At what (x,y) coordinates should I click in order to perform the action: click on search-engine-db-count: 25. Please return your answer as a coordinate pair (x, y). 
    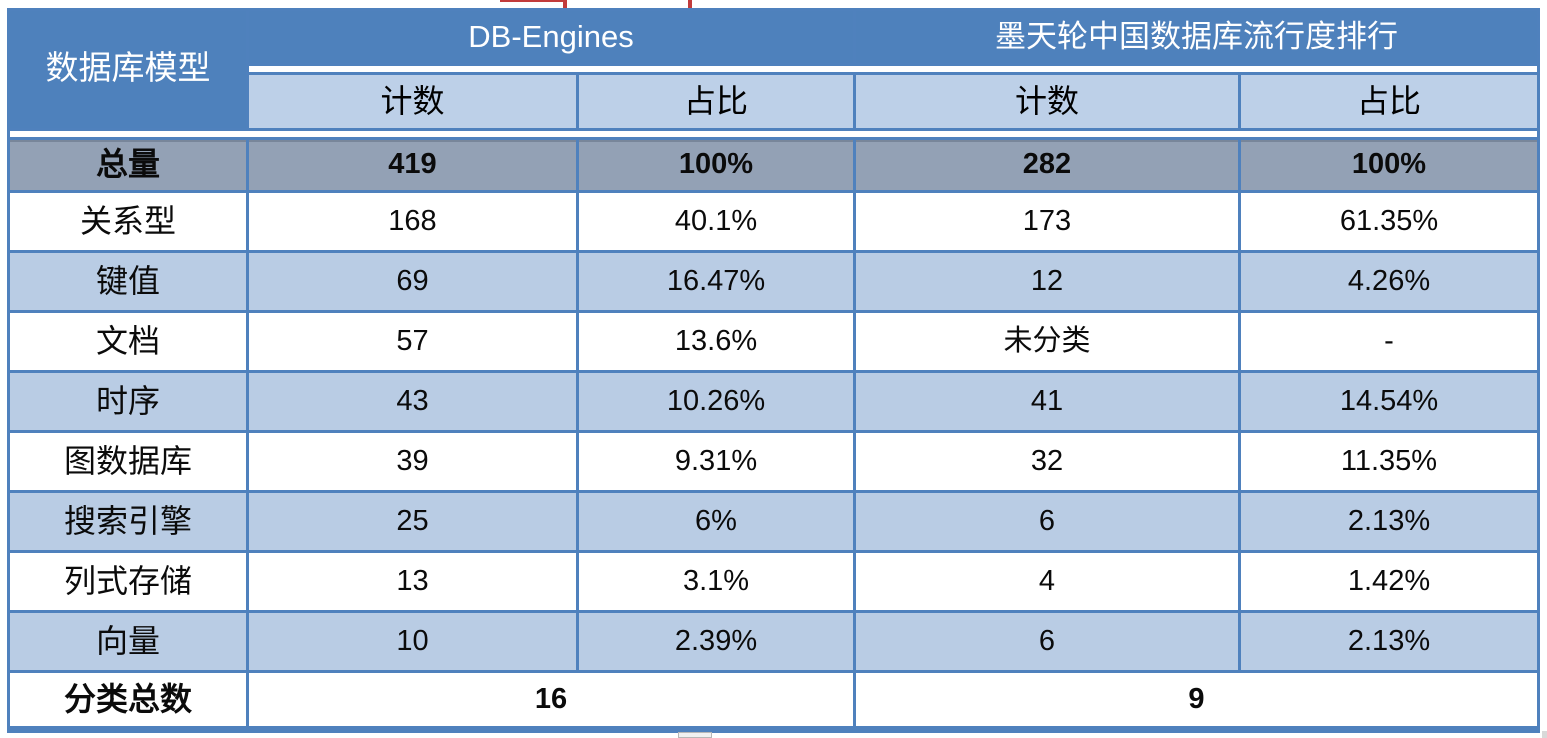
    Looking at the image, I should click on (412, 521).